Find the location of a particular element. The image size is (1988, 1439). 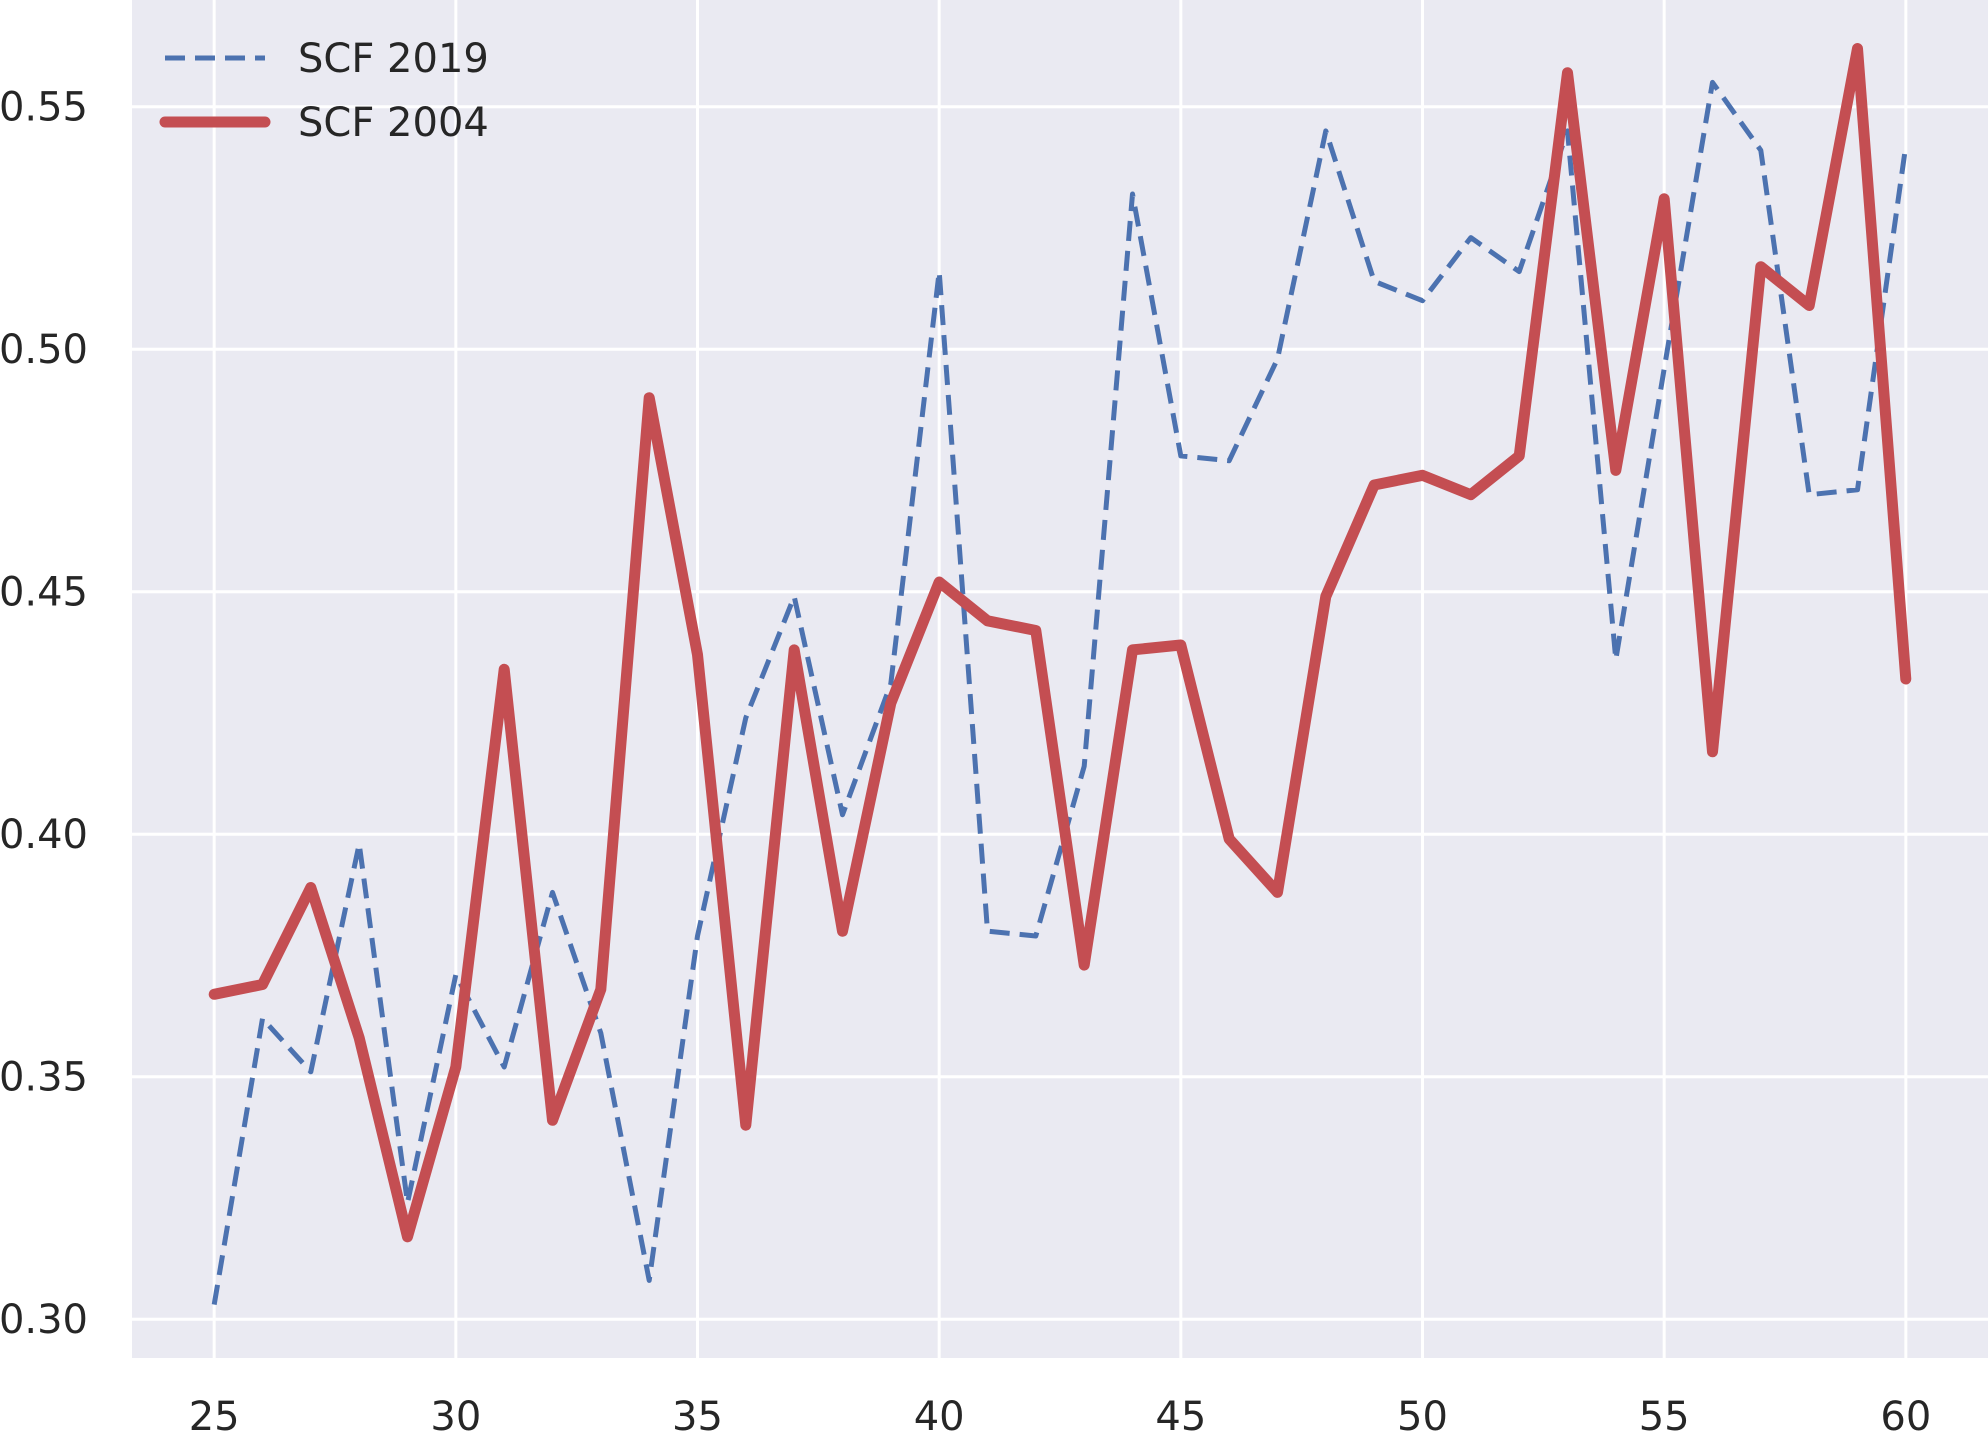

y-tick-label: 0.45 is located at coordinates (44, 593).